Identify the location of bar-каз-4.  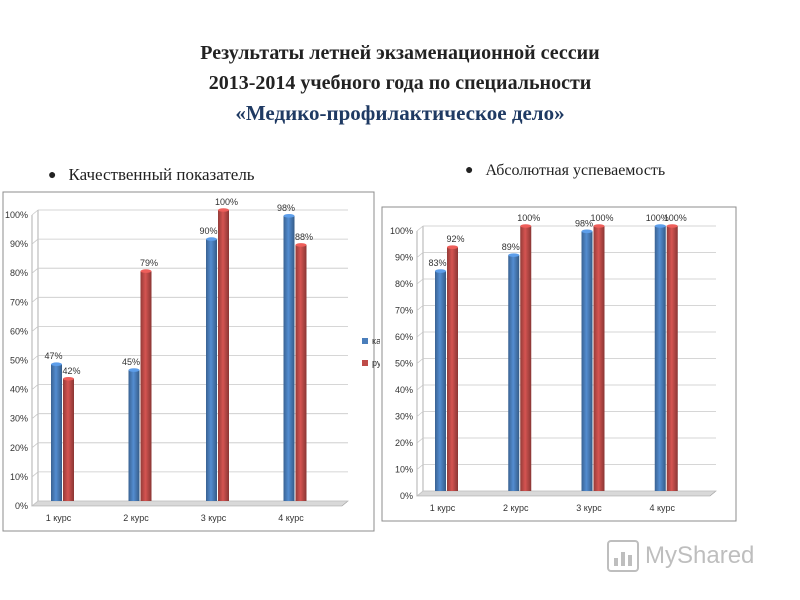
(660, 358).